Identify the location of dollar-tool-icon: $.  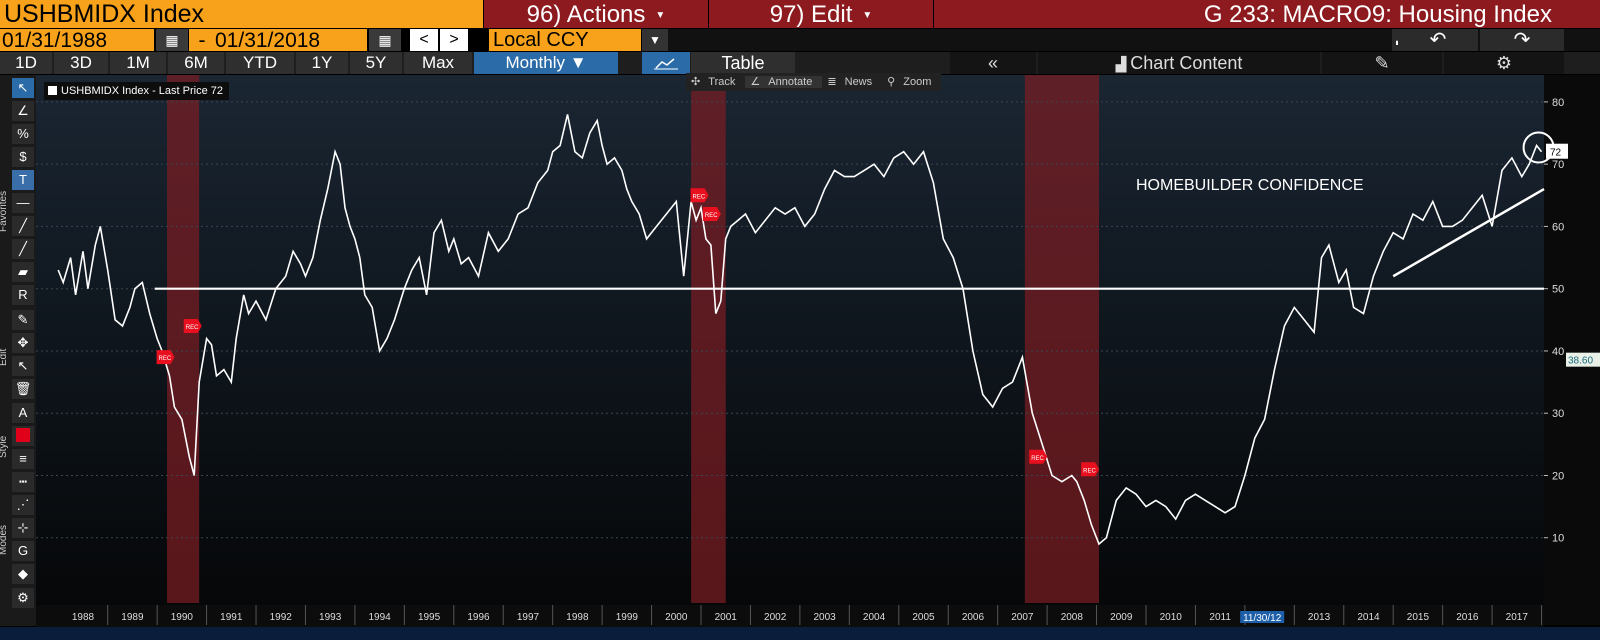
(23, 157).